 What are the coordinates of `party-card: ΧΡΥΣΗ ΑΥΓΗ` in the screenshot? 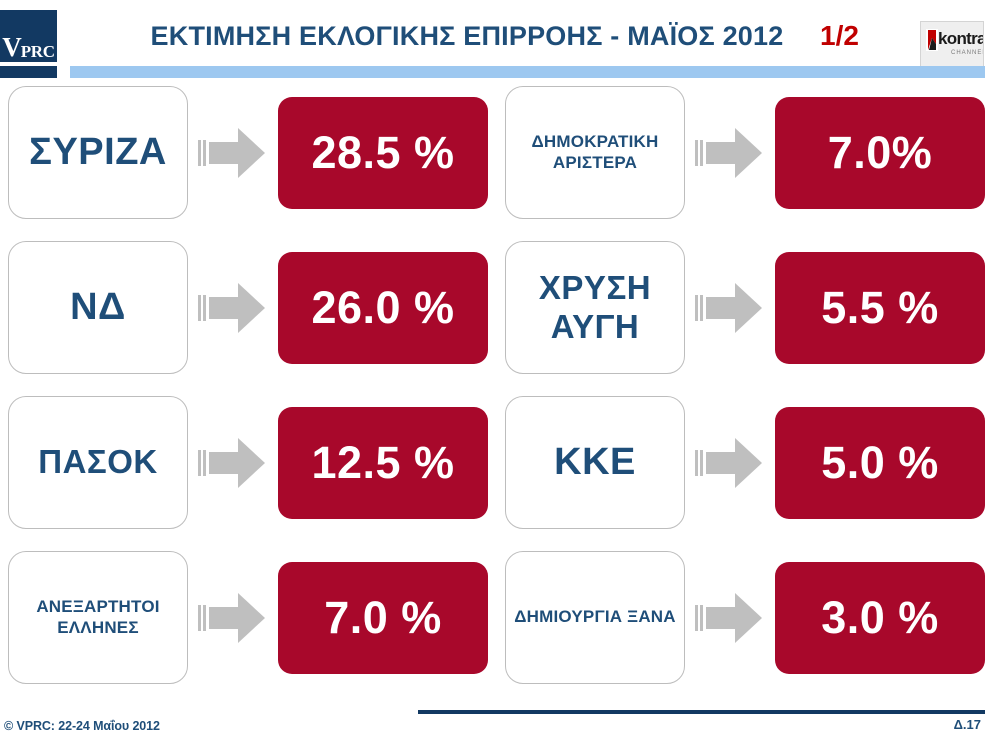 It's located at (595, 307).